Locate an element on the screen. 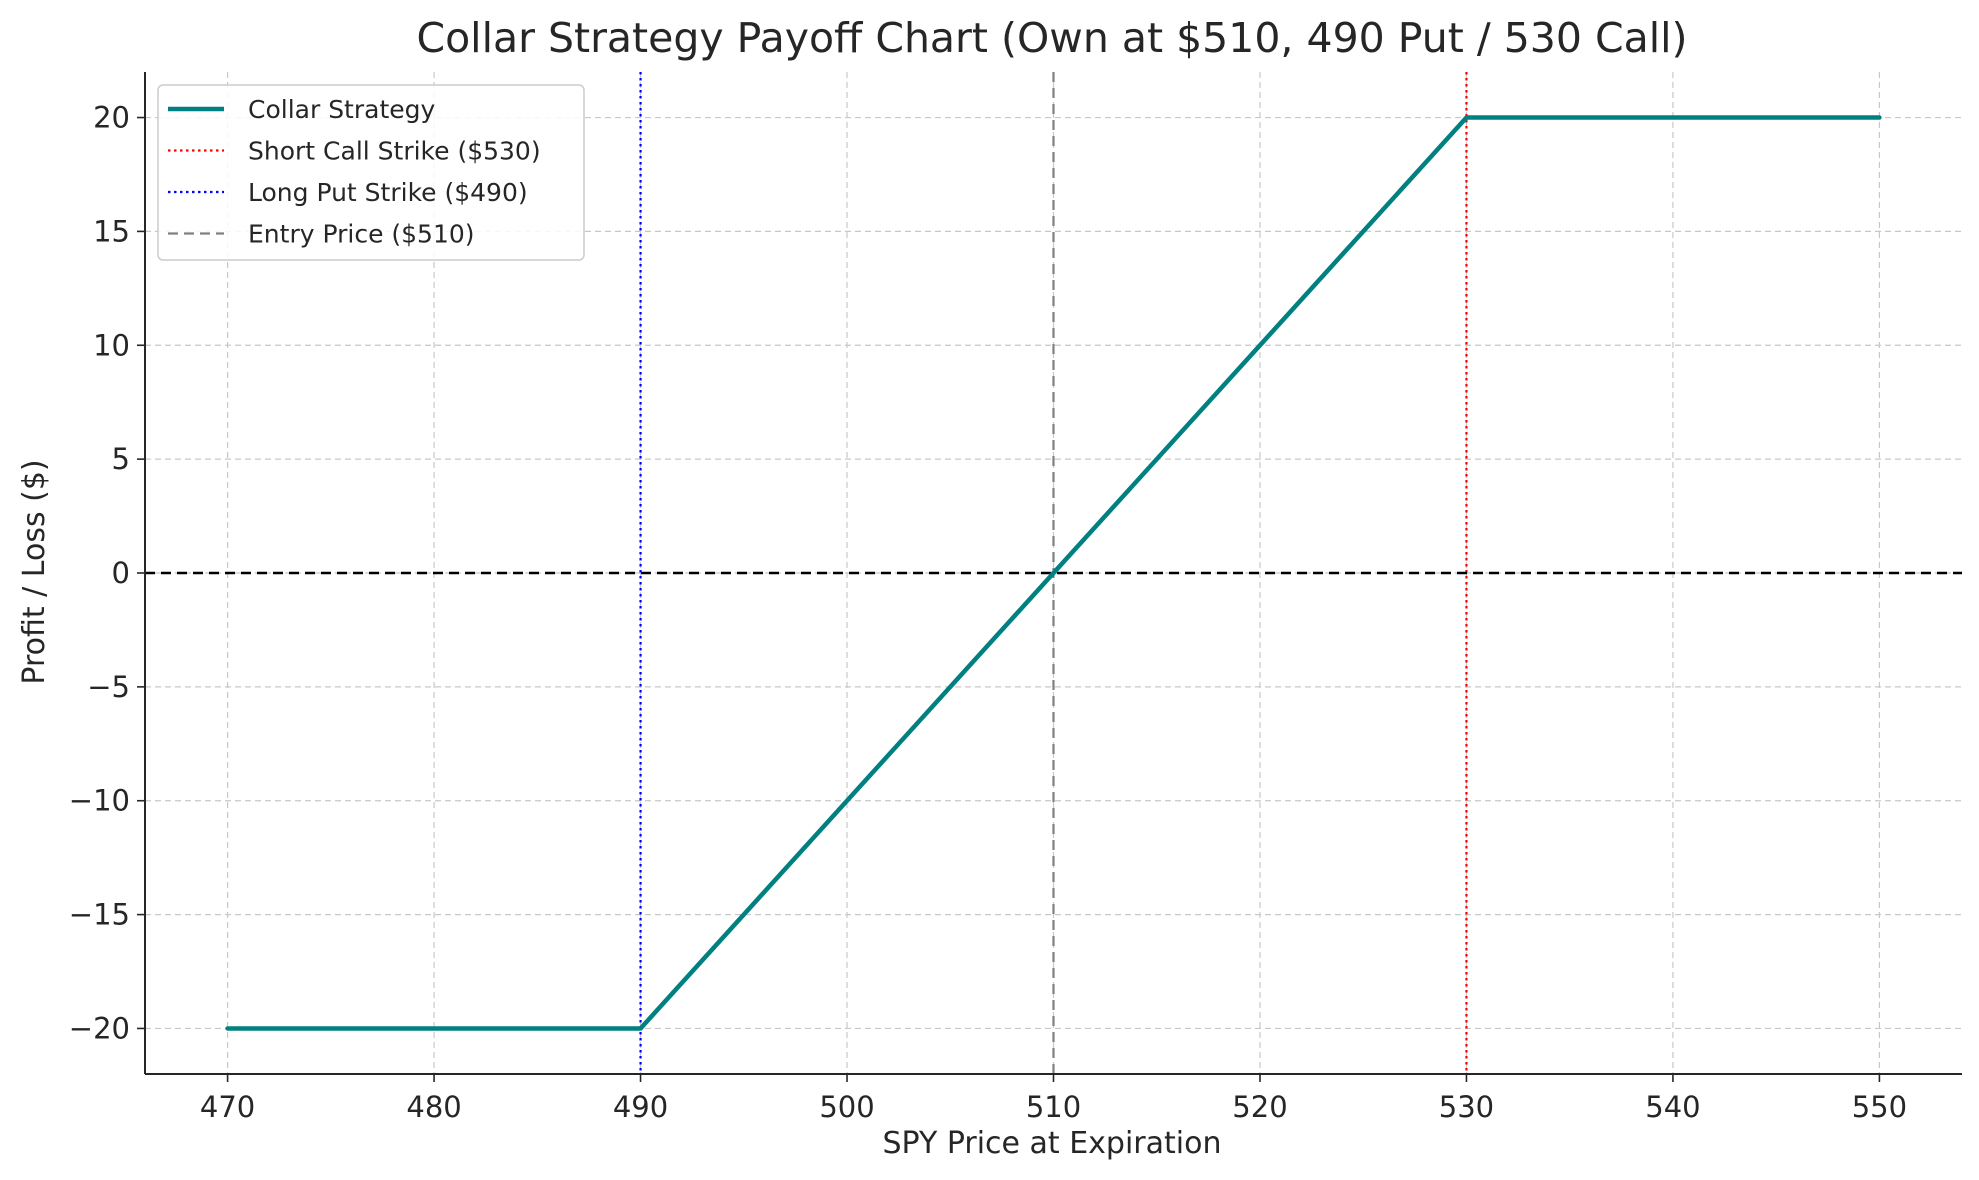  y-tick-label: 10 is located at coordinates (111, 345).